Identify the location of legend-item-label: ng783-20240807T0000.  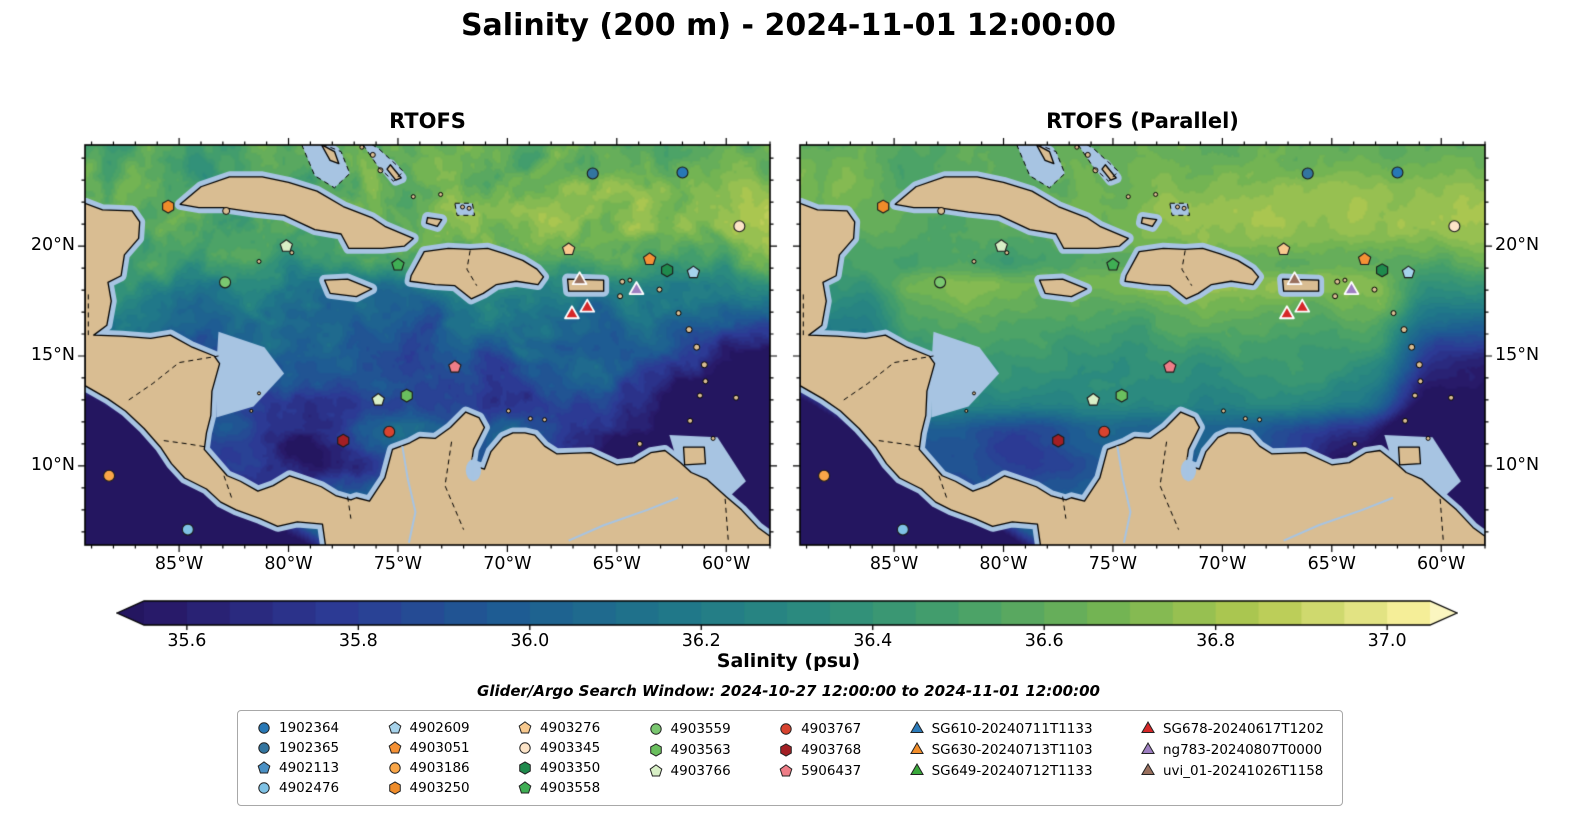
(1242, 749).